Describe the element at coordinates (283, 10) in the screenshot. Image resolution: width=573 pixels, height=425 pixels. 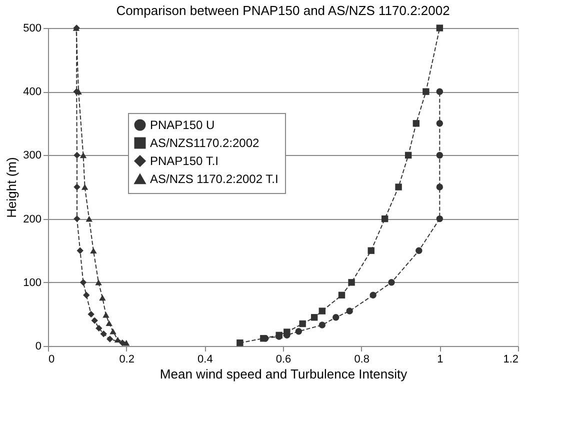
I see `chart-title: Comparison between PNAP150 and AS/NZS 1170.2:2002` at that location.